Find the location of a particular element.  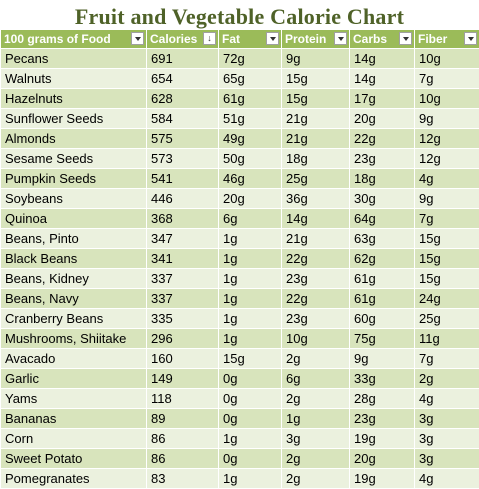

table-cell-fat: 72g is located at coordinates (250, 59).